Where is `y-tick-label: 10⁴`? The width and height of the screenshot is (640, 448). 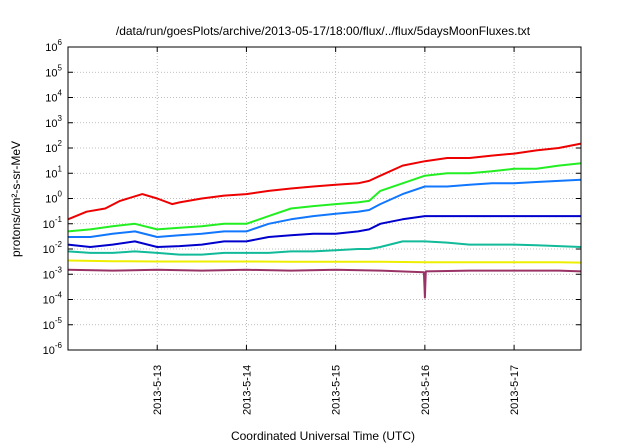
y-tick-label: 10⁴ is located at coordinates (53, 97).